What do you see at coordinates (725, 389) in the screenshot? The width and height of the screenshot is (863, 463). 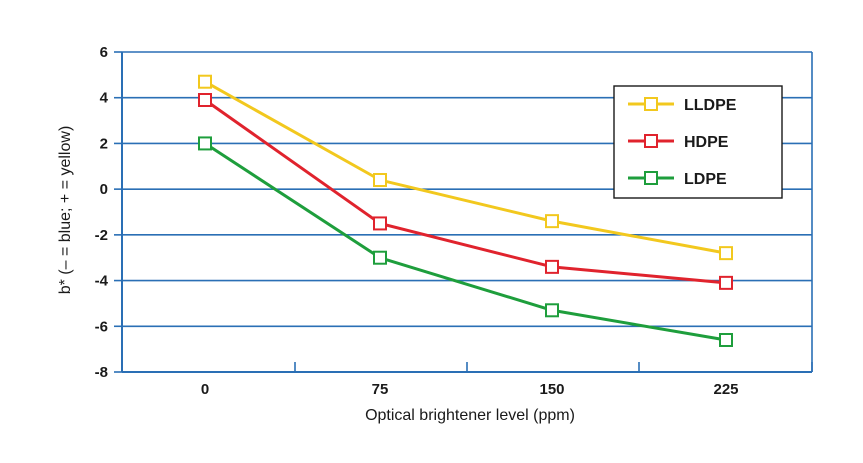 I see `x-tick-label: 225` at bounding box center [725, 389].